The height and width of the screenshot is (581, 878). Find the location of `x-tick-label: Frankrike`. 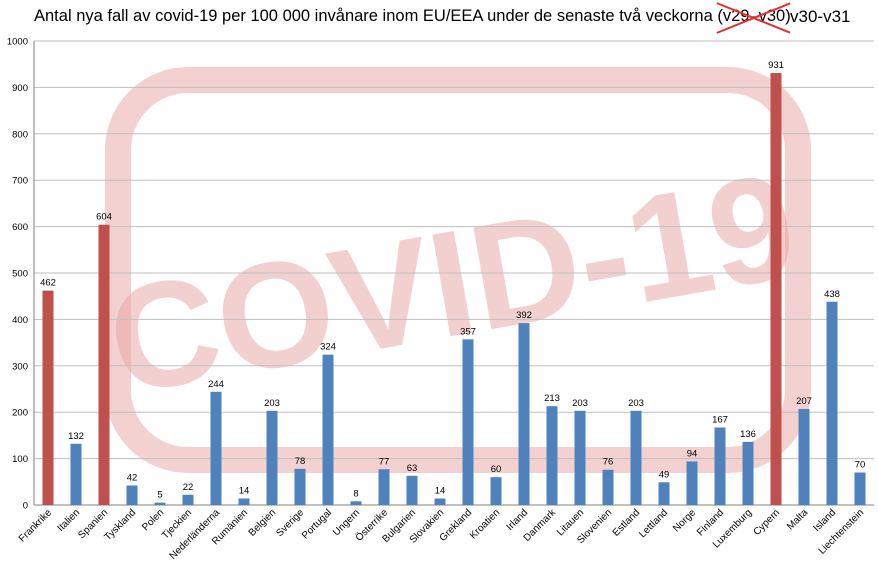

x-tick-label: Frankrike is located at coordinates (36, 526).